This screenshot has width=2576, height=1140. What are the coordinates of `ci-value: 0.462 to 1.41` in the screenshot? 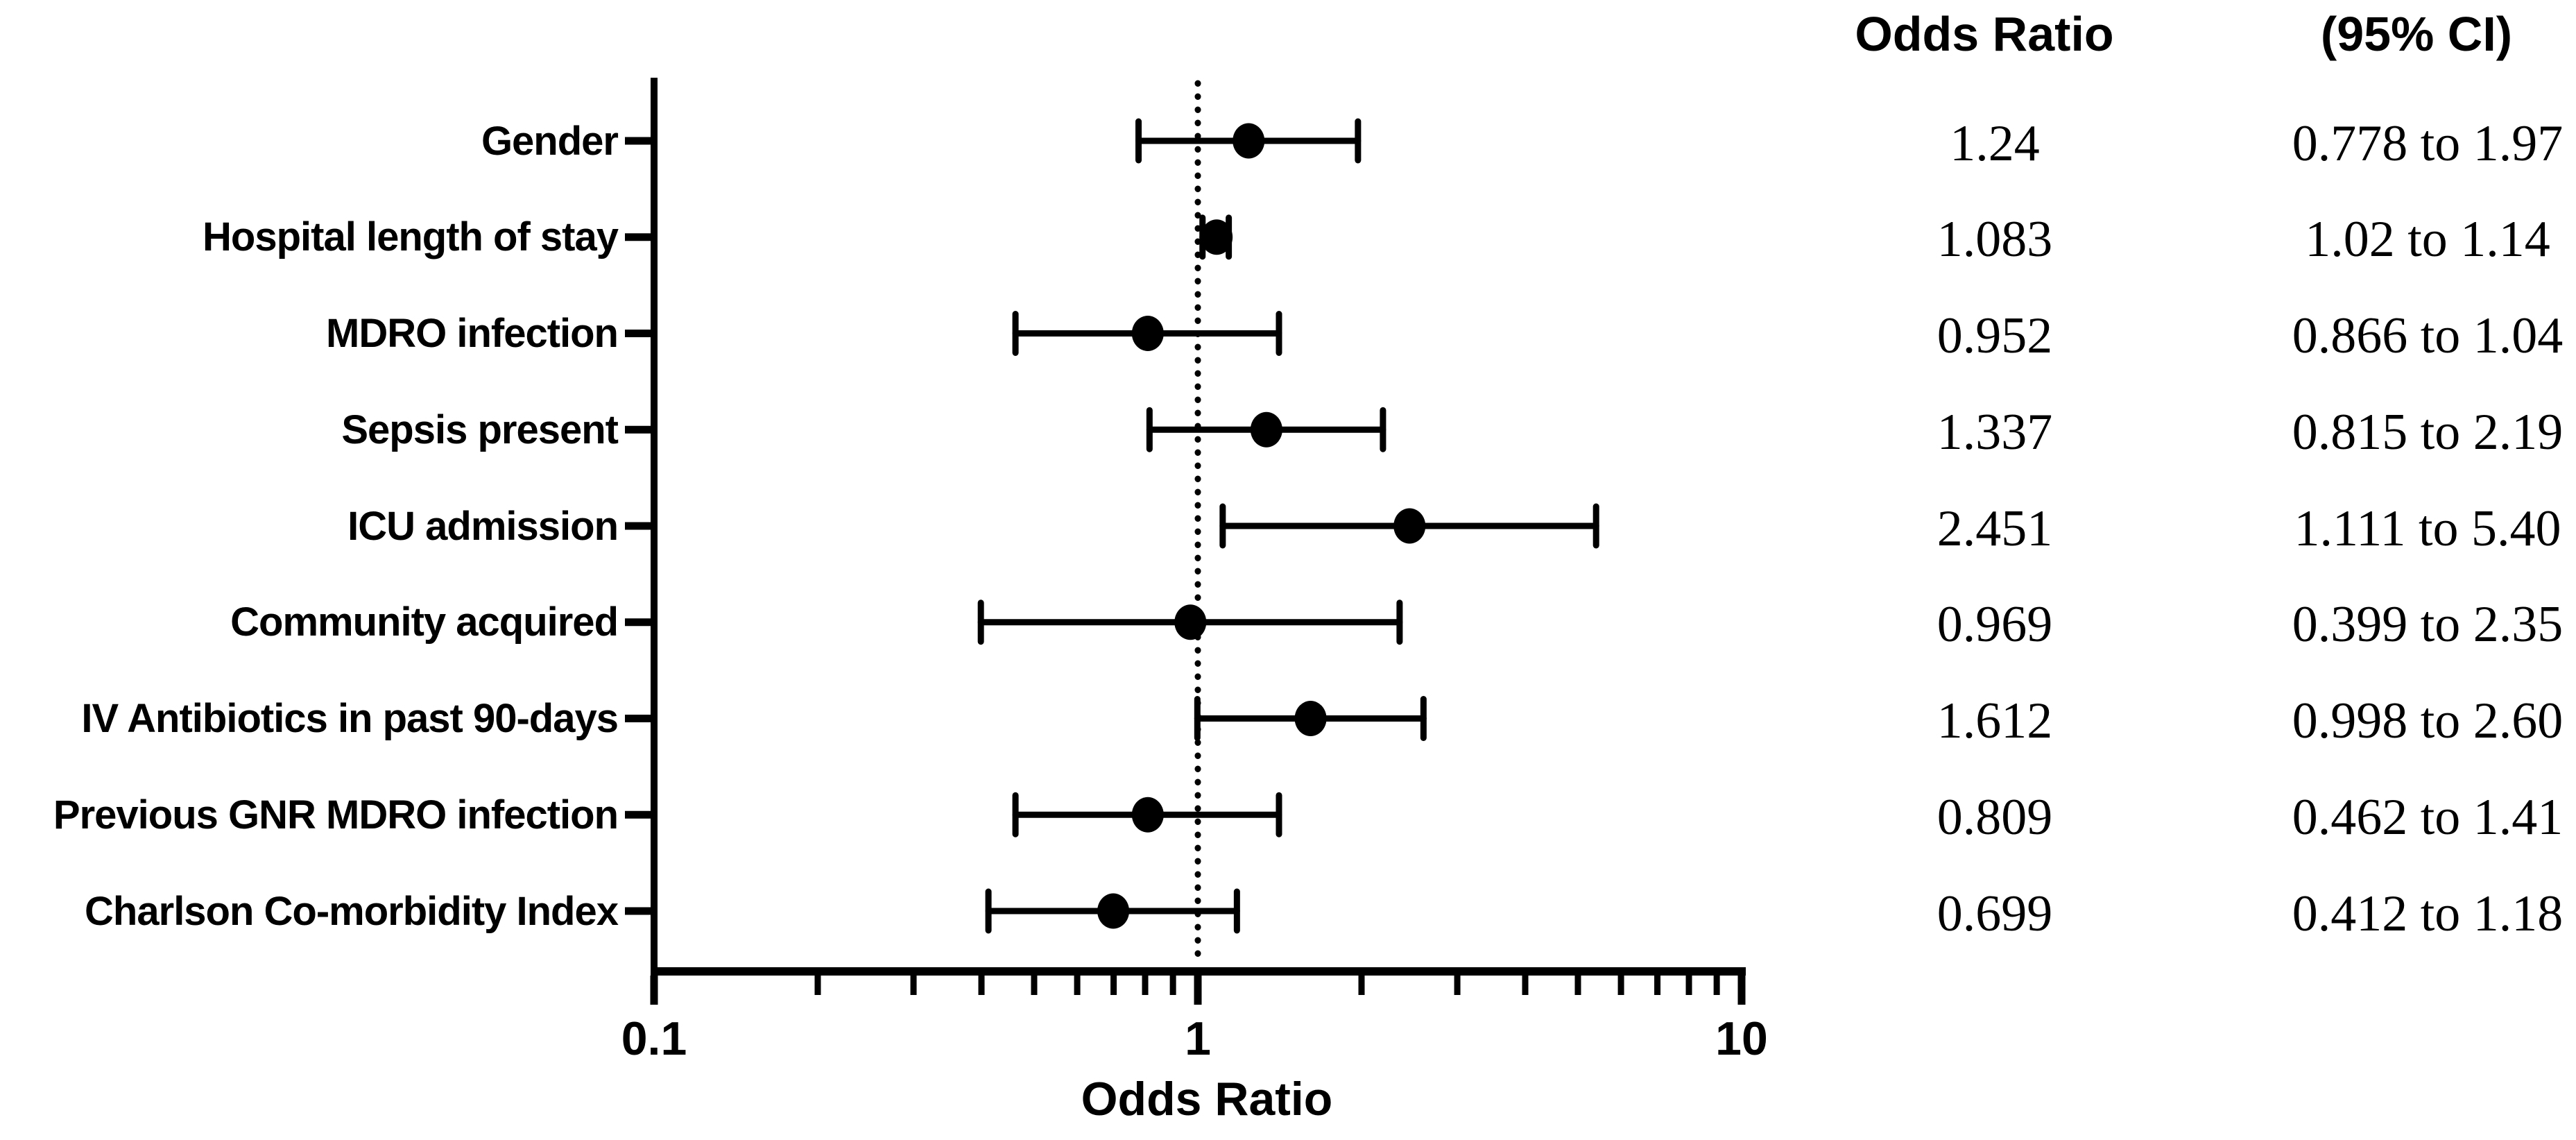 It's located at (2428, 817).